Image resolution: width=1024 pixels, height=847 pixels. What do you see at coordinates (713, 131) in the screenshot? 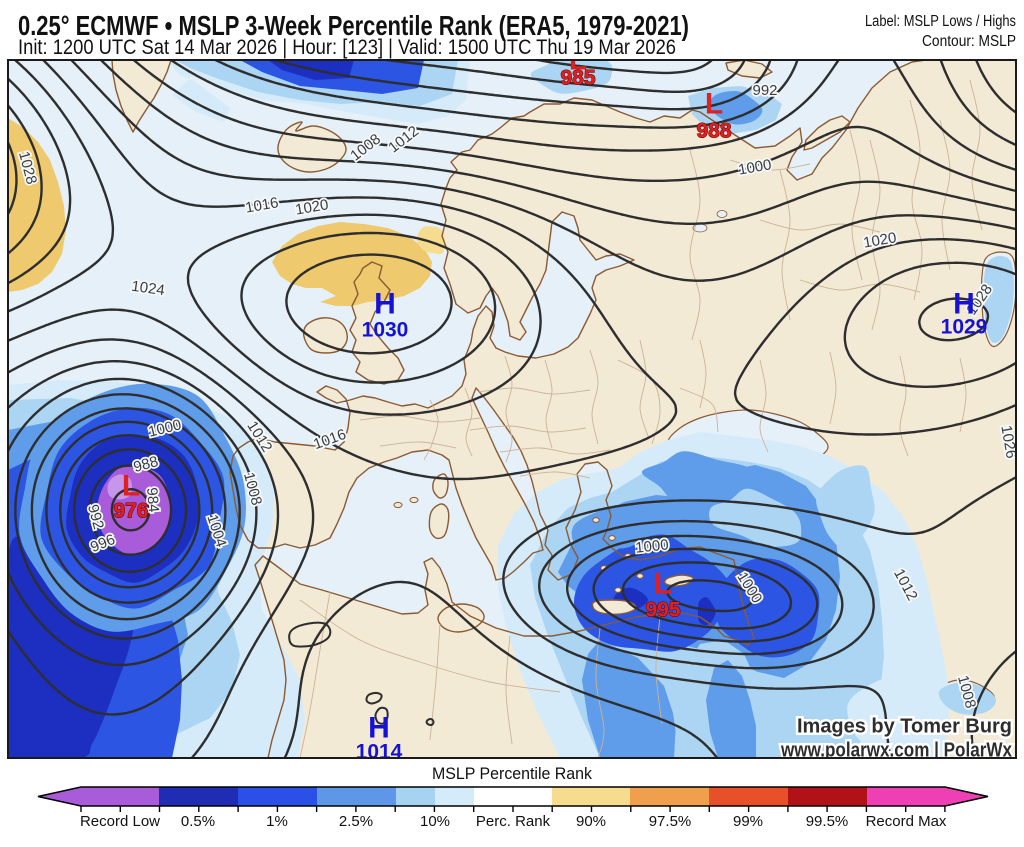
I see `svg-text: 988` at bounding box center [713, 131].